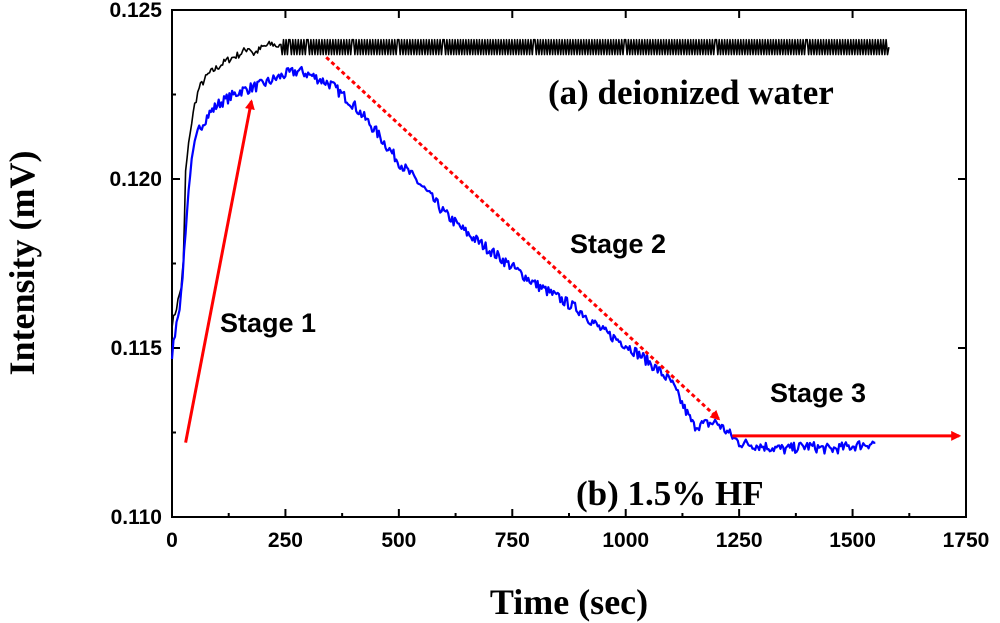  I want to click on x-axis-title: Time (sec), so click(569, 602).